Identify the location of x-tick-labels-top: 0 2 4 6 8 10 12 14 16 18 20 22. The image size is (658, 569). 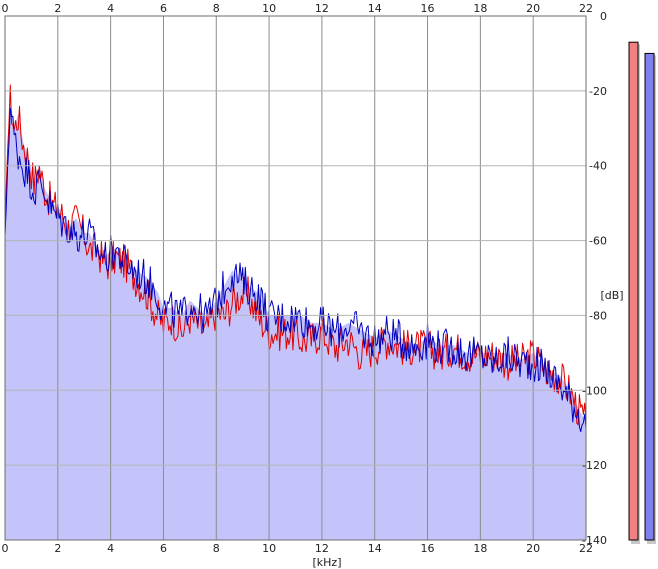
(298, 8).